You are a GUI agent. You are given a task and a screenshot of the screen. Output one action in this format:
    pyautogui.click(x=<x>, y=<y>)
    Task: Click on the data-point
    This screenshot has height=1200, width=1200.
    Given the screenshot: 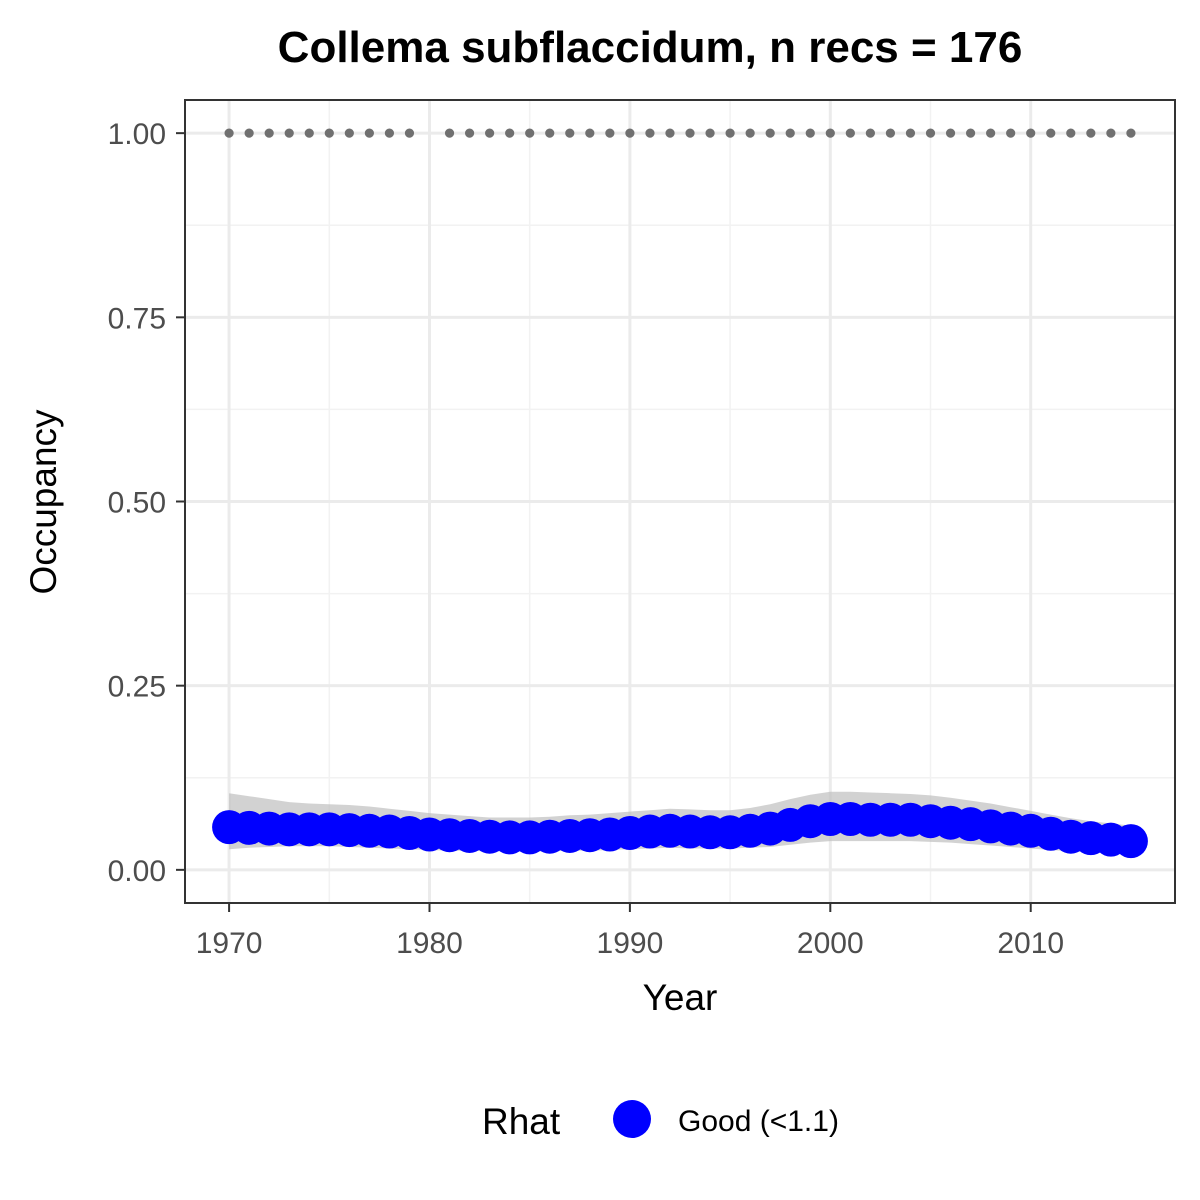 What is the action you would take?
    pyautogui.click(x=1130, y=841)
    